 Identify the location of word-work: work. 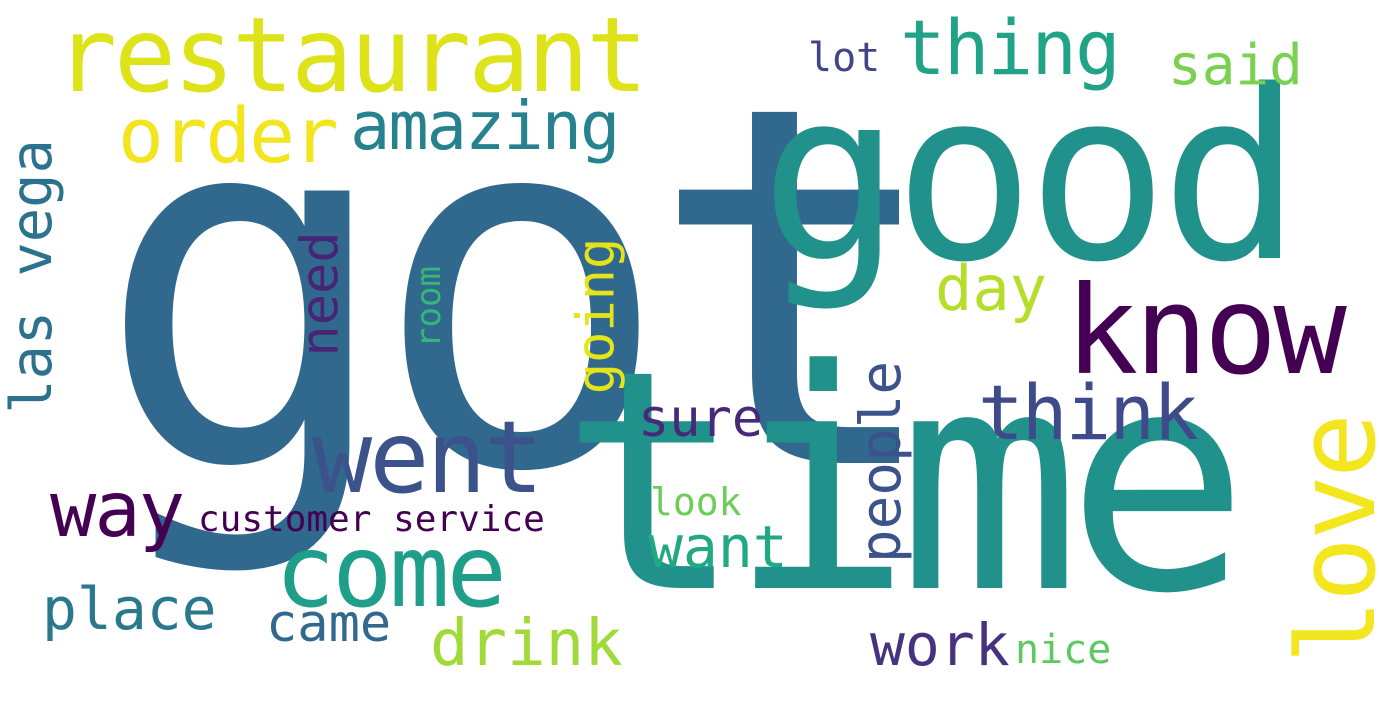
(940, 645).